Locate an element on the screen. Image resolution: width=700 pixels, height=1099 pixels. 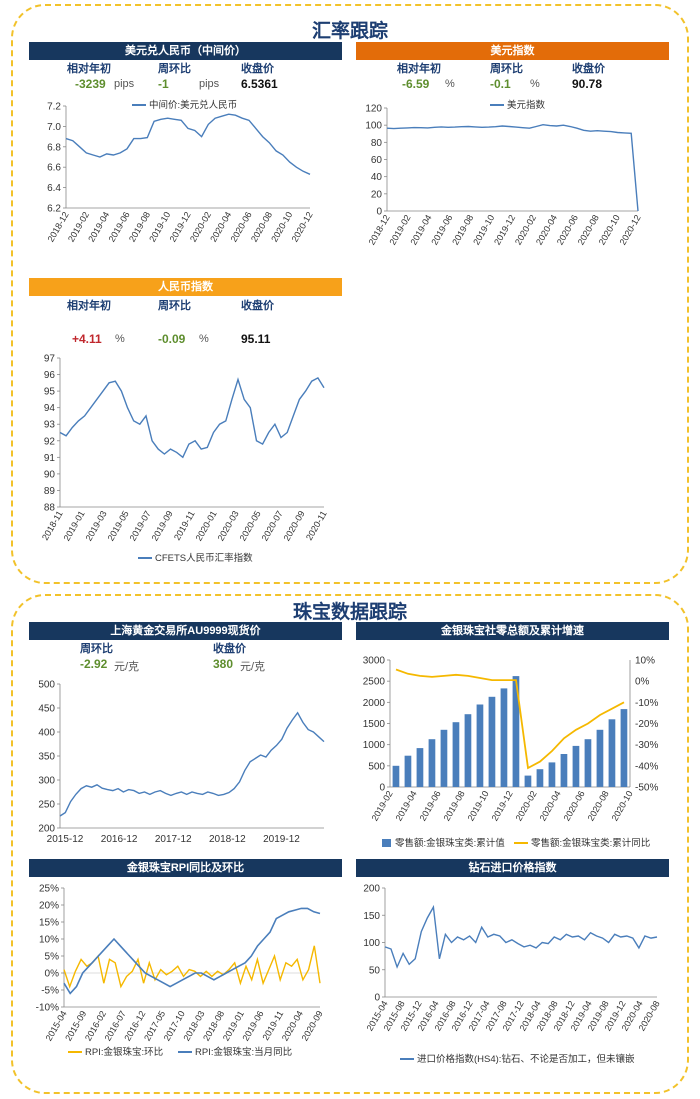
kpi-value-close: 95.11 is located at coordinates (256, 339).